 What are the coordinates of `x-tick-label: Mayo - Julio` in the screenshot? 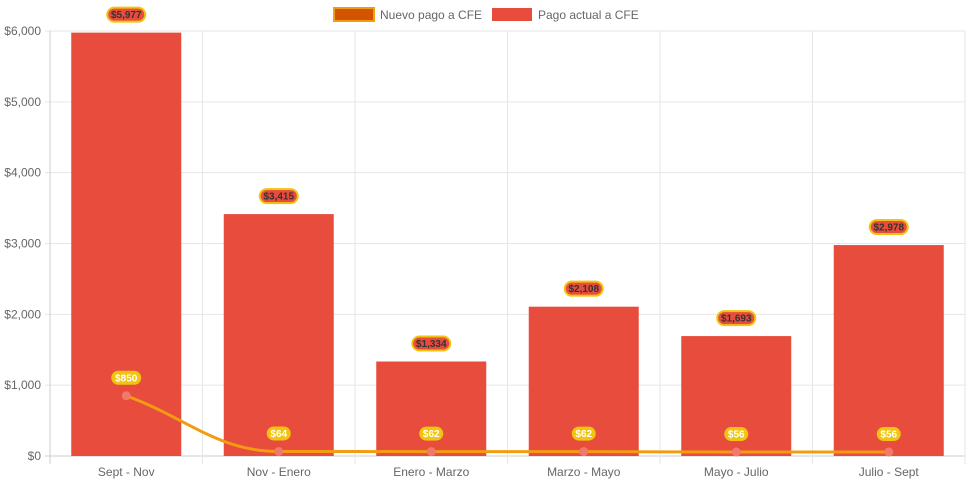 It's located at (736, 472).